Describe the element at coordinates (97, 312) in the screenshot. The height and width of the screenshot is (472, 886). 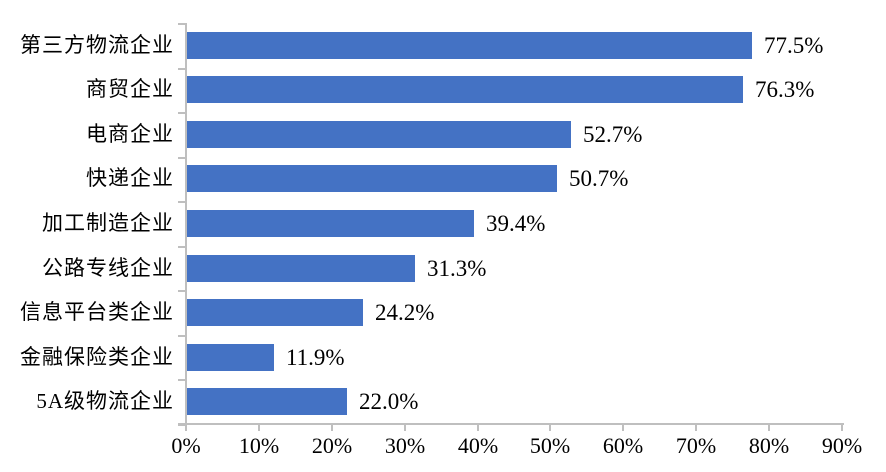
I see `category-label: 信息平台类企业` at that location.